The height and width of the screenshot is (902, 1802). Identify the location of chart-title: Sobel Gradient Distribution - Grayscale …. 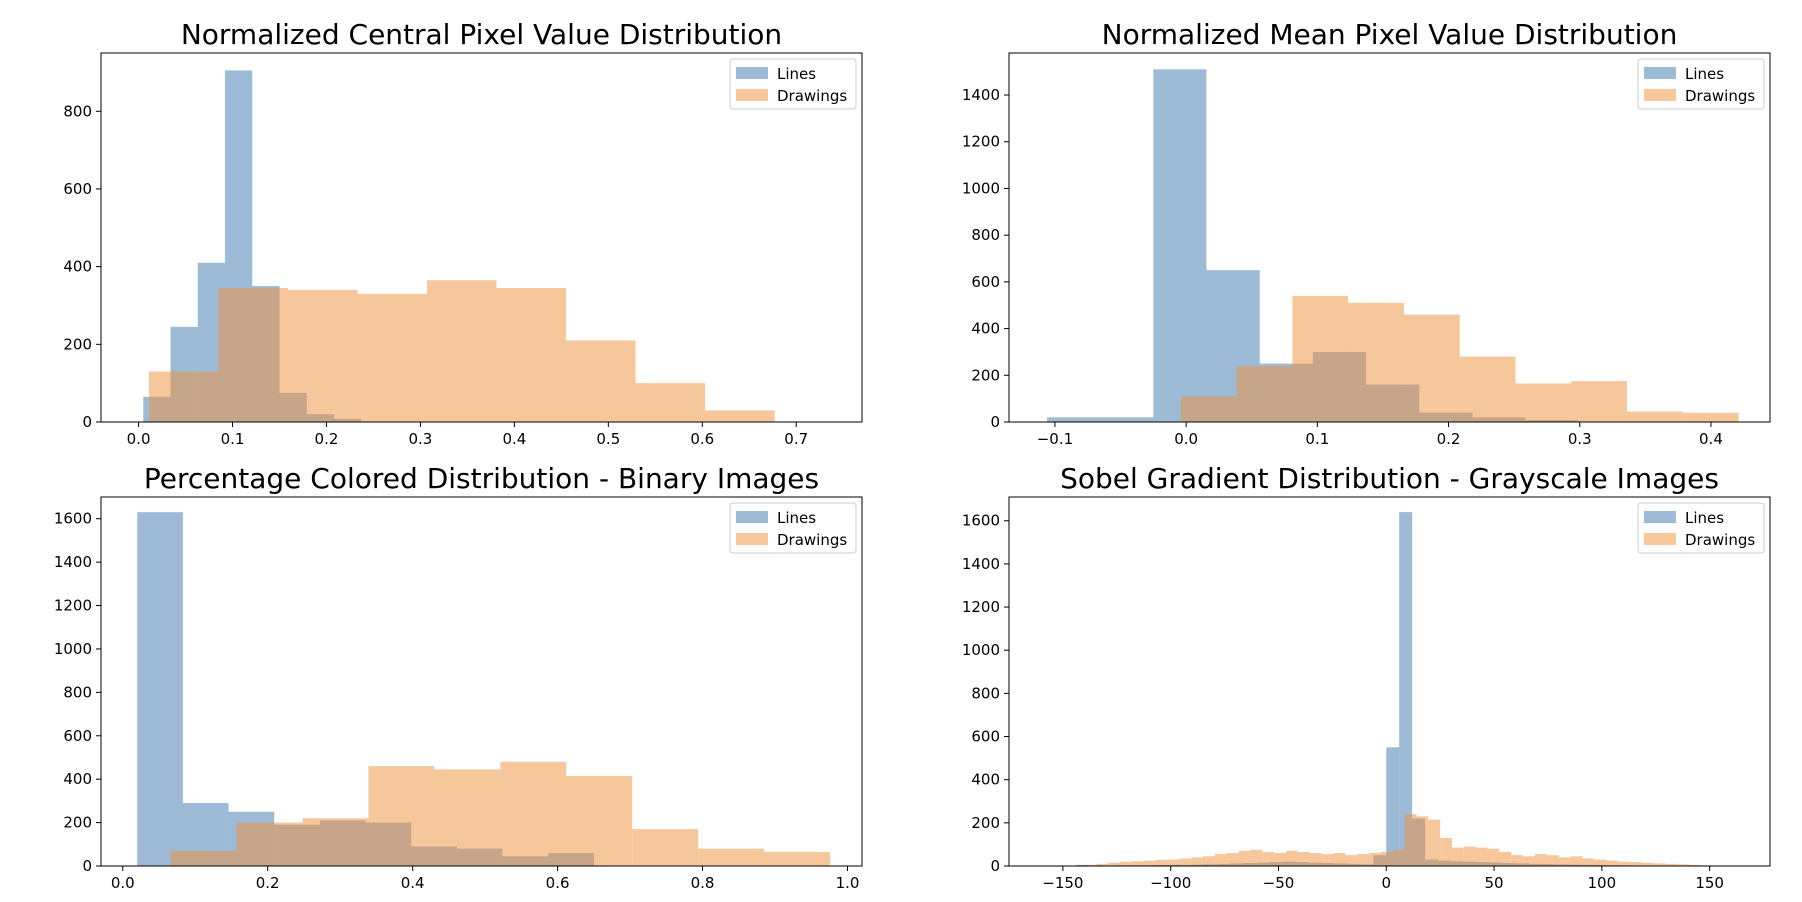
(1389, 478).